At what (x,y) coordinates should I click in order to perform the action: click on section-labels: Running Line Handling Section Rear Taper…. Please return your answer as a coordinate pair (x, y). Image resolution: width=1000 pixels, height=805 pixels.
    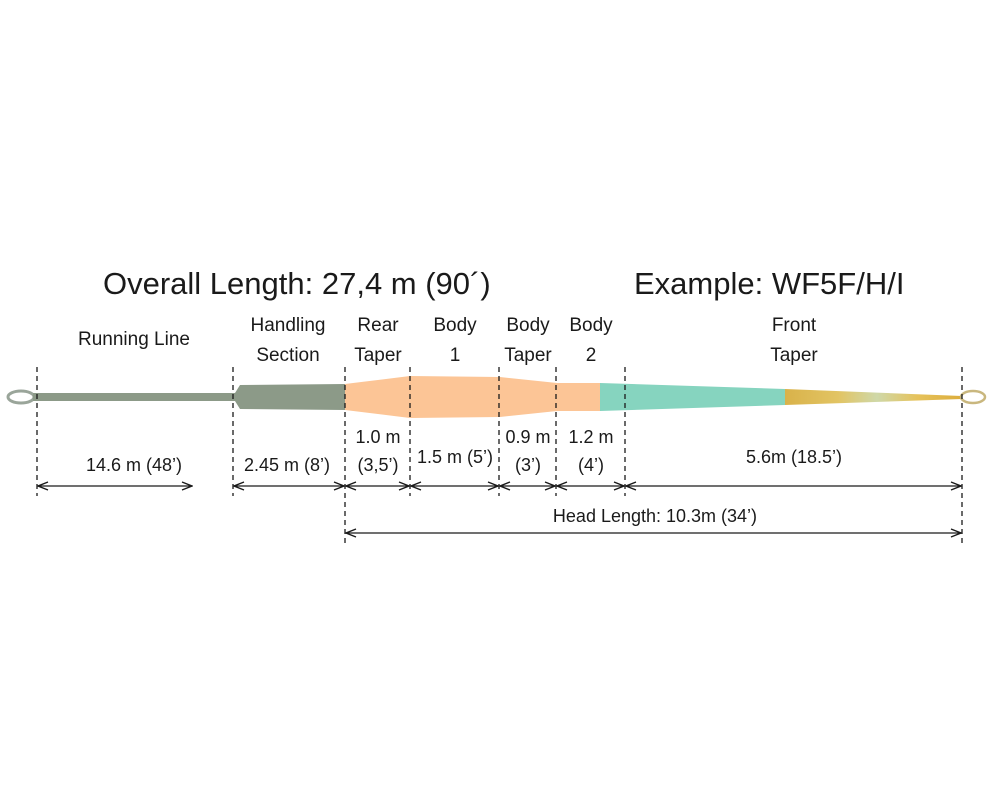
    Looking at the image, I should click on (448, 340).